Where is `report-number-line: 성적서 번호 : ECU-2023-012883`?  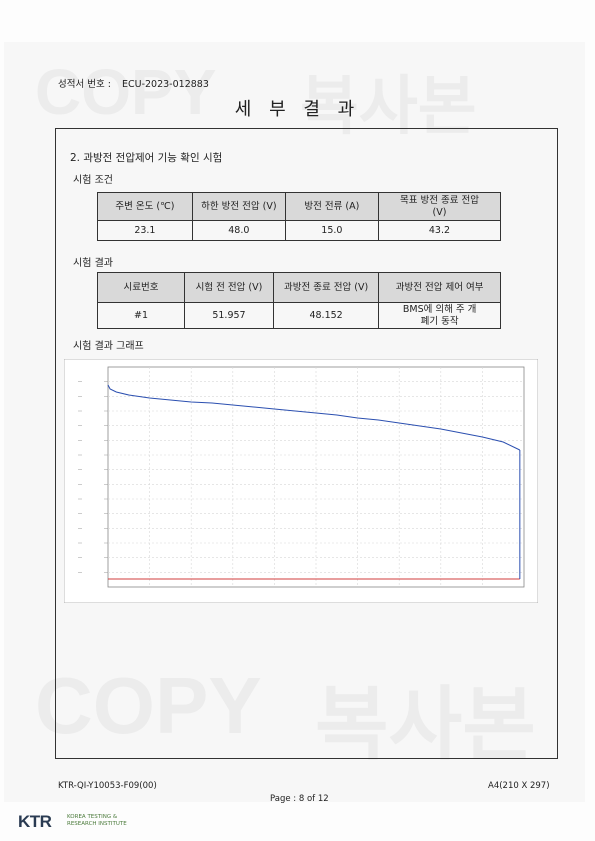 report-number-line: 성적서 번호 : ECU-2023-012883 is located at coordinates (133, 83).